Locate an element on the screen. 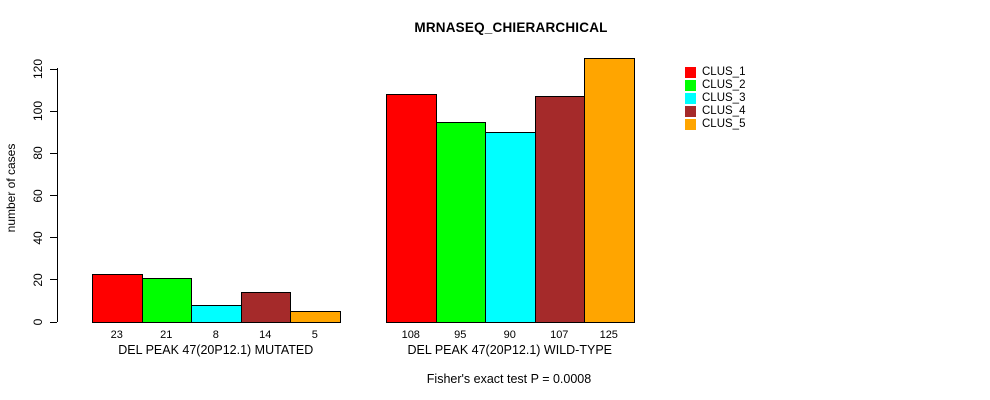 This screenshot has width=990, height=400. bar-value-label: 5 is located at coordinates (314, 335).